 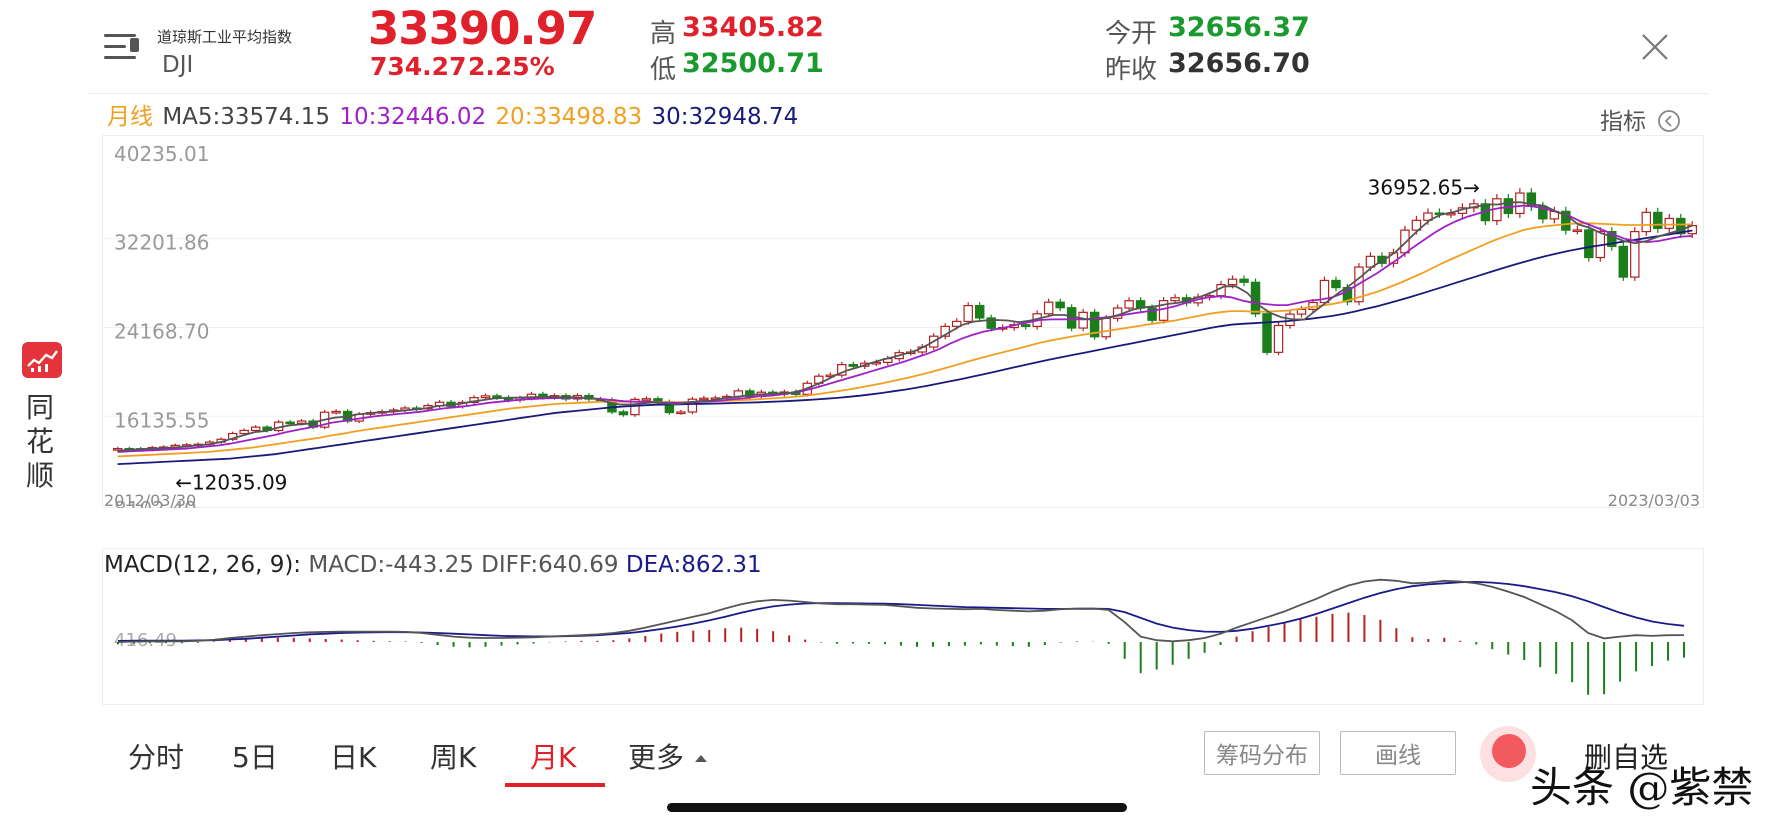 What do you see at coordinates (1626, 757) in the screenshot?
I see `remove-favorite-button: 删自选` at bounding box center [1626, 757].